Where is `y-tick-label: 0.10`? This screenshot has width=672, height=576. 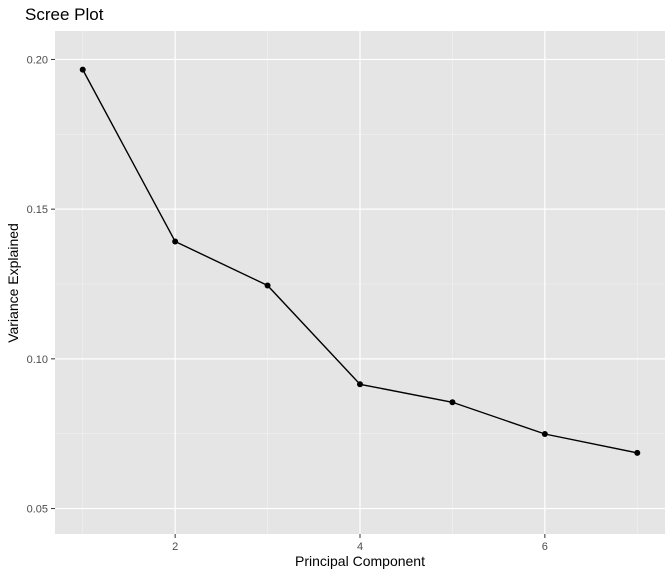 y-tick-label: 0.10 is located at coordinates (37, 360).